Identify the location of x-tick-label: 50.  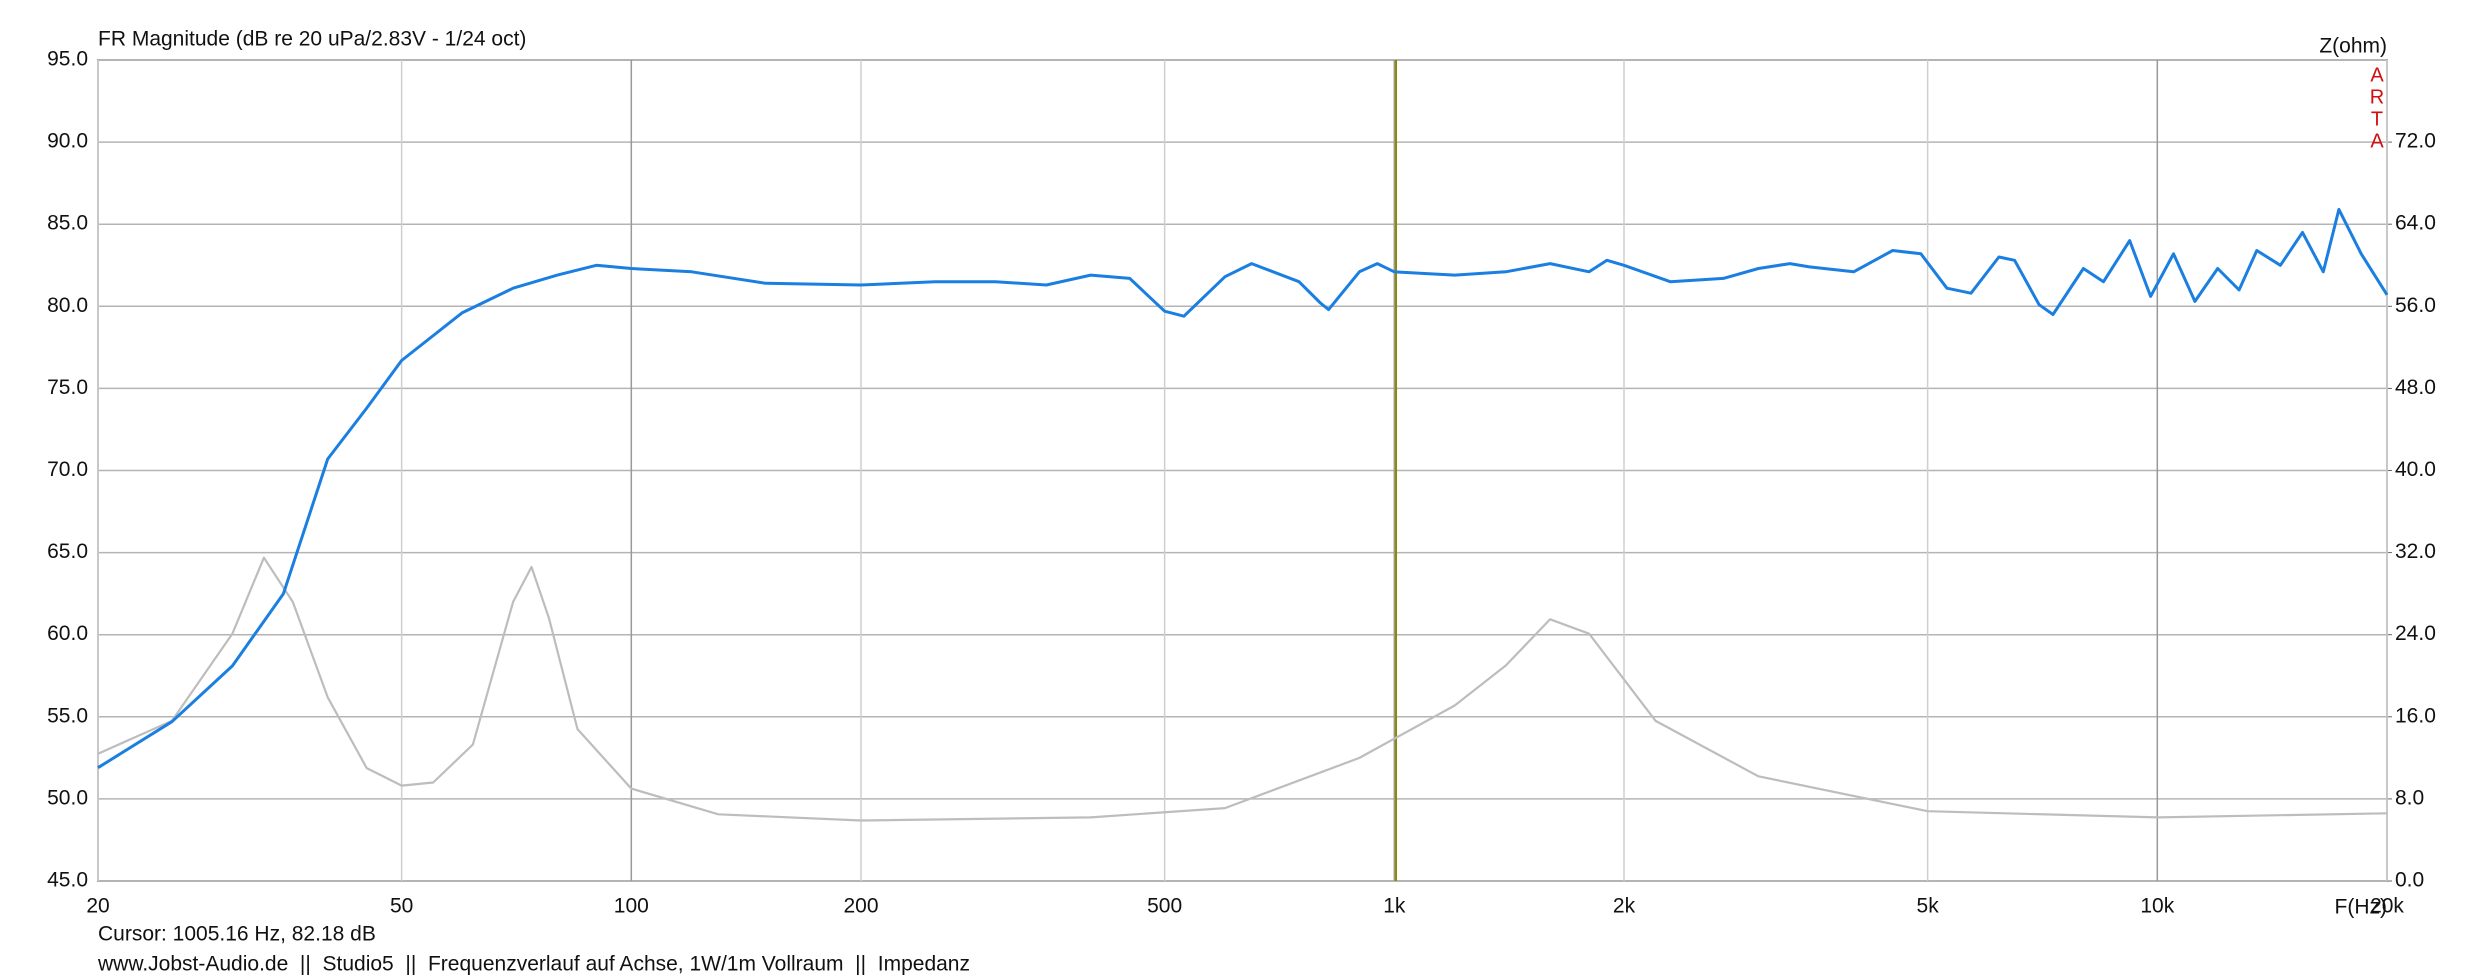
(401, 906).